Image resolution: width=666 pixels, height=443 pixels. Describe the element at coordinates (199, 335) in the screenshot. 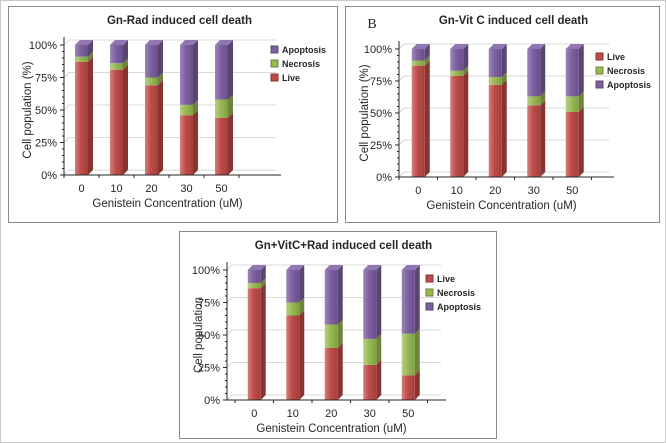

I see `y-axis-title: Cell population` at that location.